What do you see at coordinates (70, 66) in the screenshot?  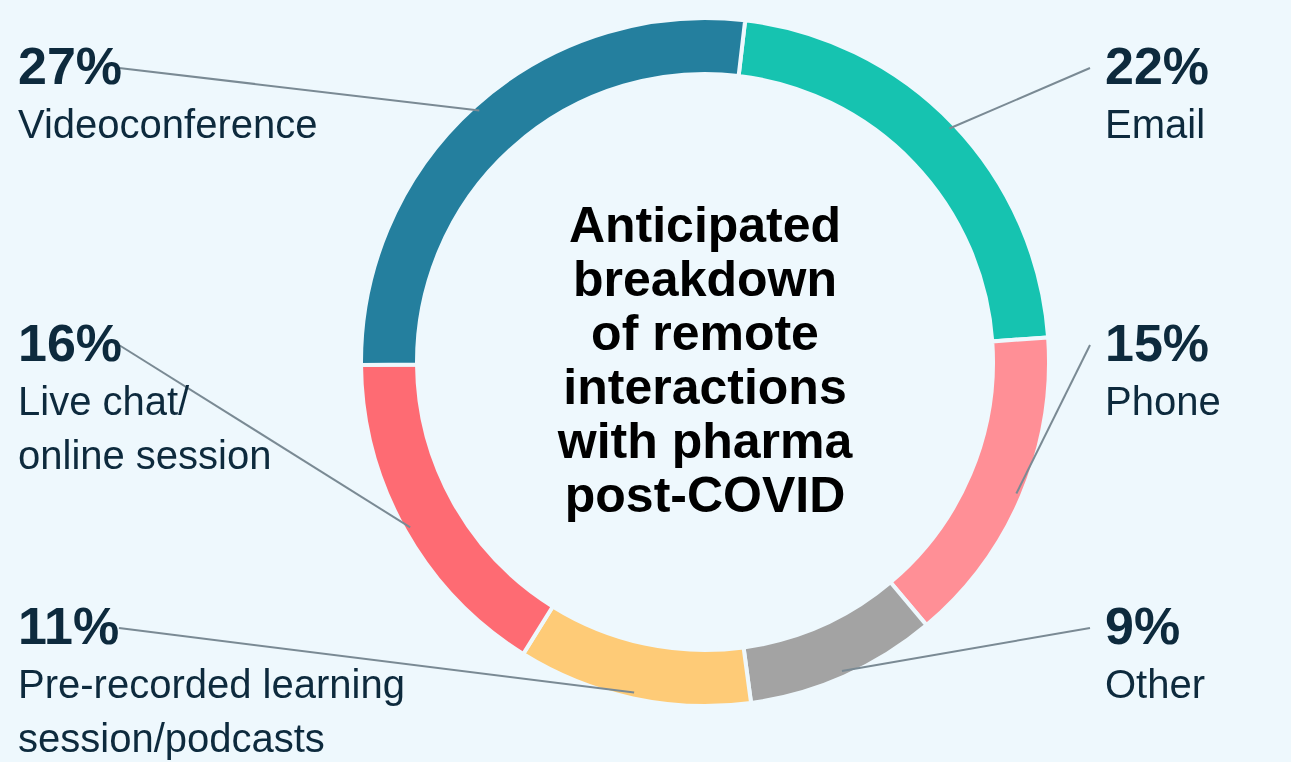 I see `data-label: 27%` at bounding box center [70, 66].